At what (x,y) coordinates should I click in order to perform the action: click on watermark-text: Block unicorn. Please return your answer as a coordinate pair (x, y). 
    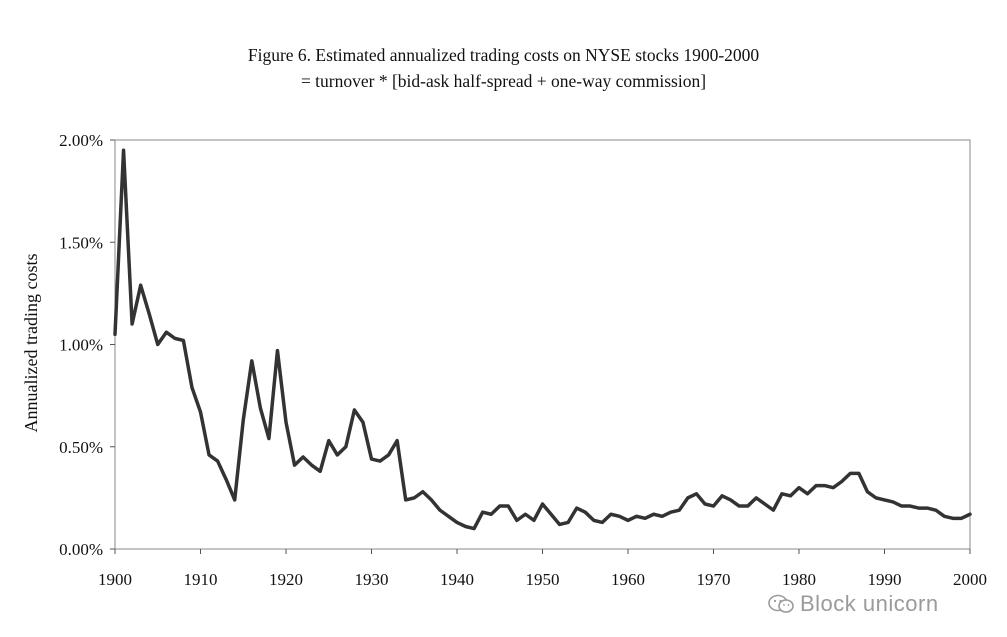
    Looking at the image, I should click on (869, 603).